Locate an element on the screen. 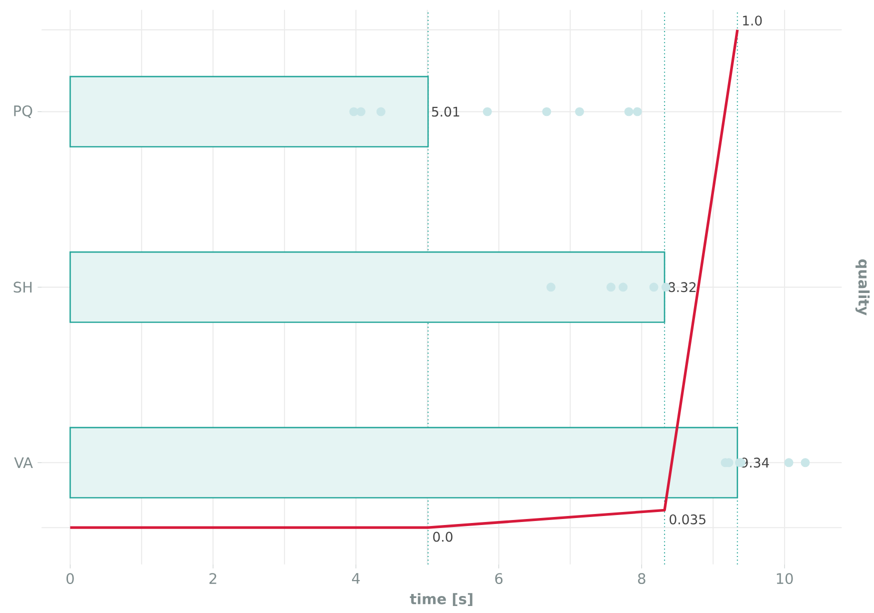 Image resolution: width=874 pixels, height=613 pixels. y-axis-title: quality is located at coordinates (862, 287).